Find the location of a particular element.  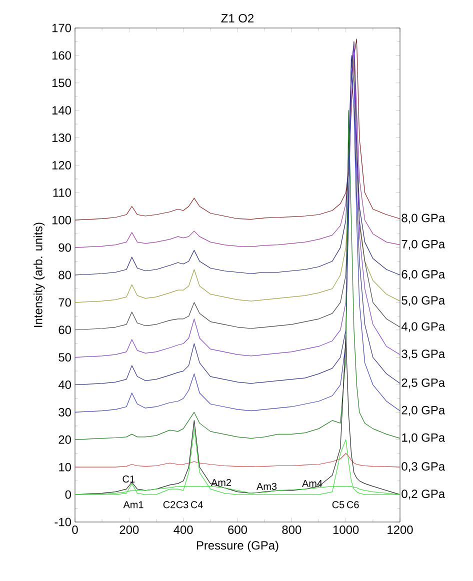

y-tick-label: 150 is located at coordinates (62, 83).